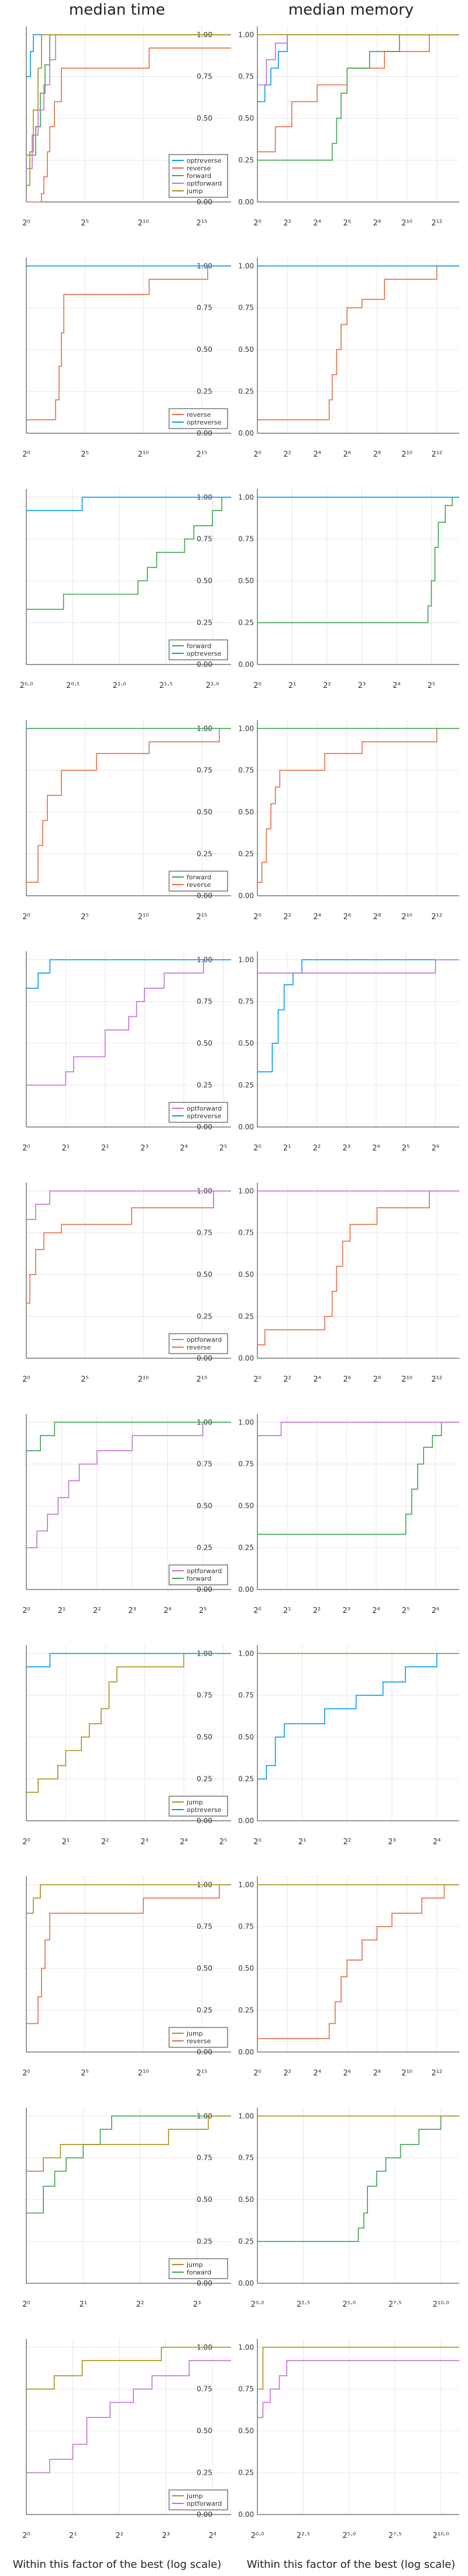 The width and height of the screenshot is (468, 2576). Describe the element at coordinates (303, 2304) in the screenshot. I see `x-tick-label: 2²·⁵` at that location.